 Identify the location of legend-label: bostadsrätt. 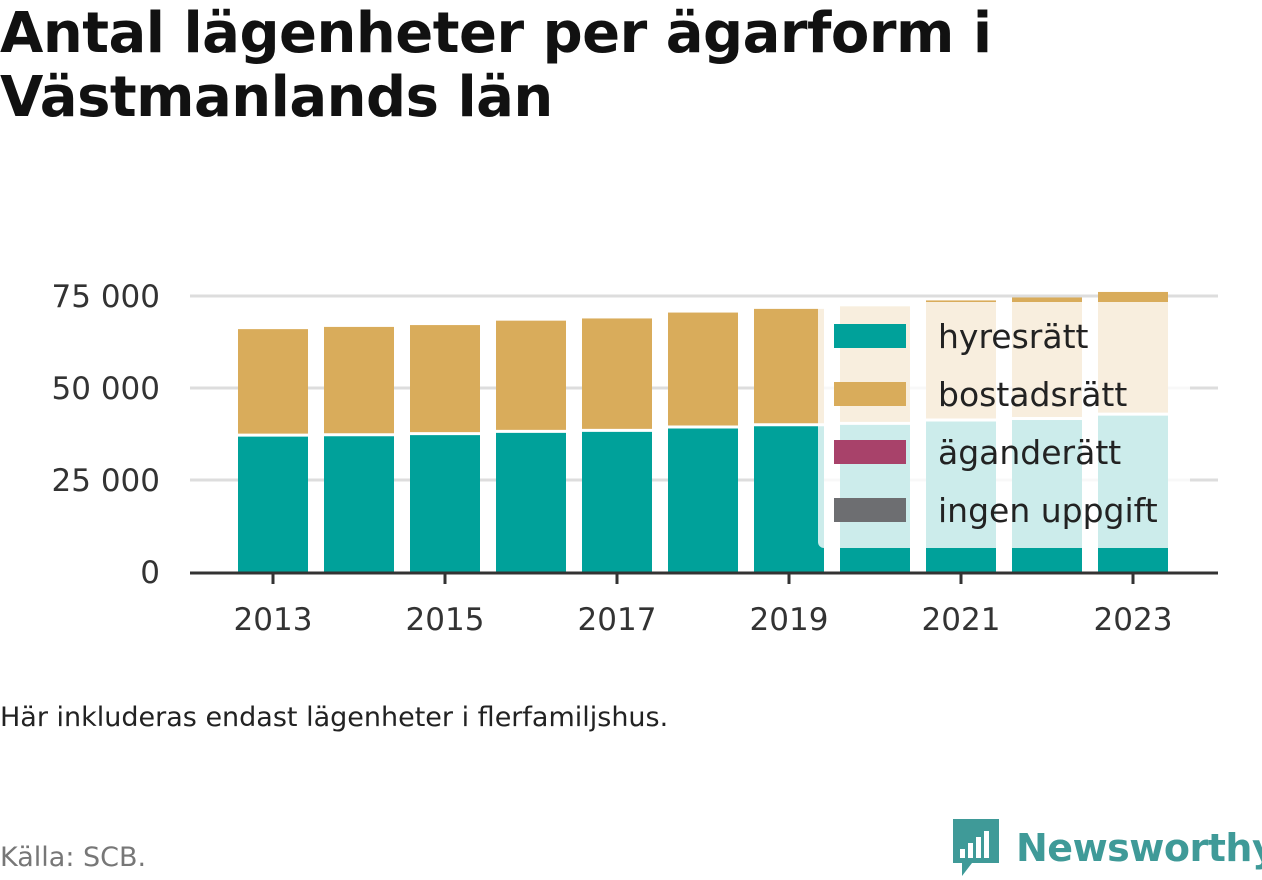
(1032, 394).